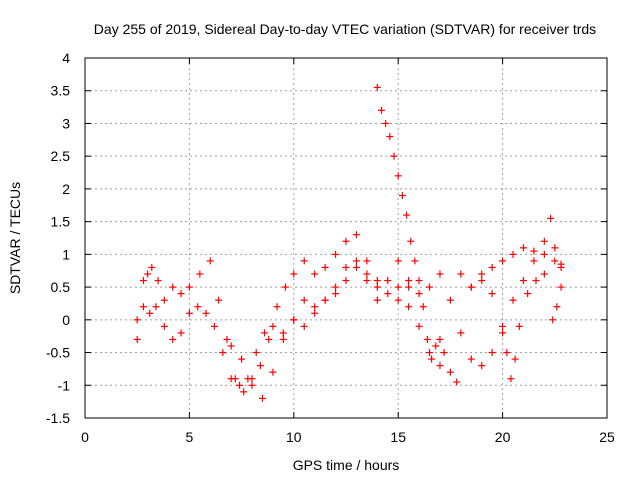 This screenshot has width=640, height=480. What do you see at coordinates (294, 437) in the screenshot?
I see `x-tick-label: 10` at bounding box center [294, 437].